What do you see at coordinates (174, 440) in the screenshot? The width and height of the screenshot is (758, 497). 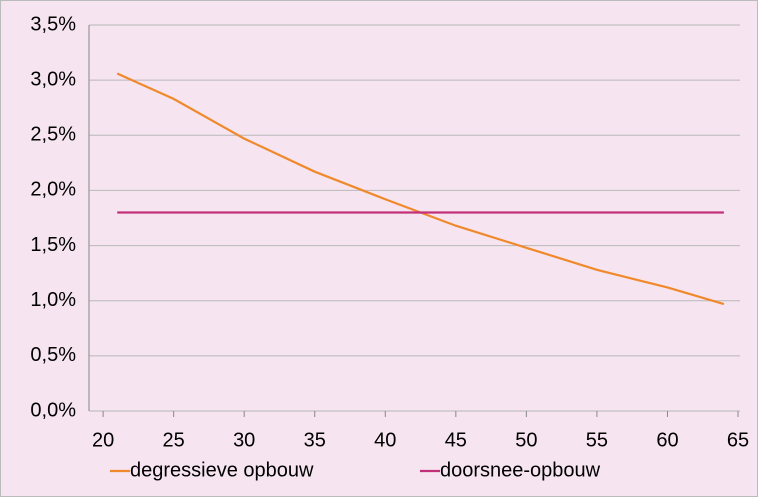 I see `x-tick-label: 25` at bounding box center [174, 440].